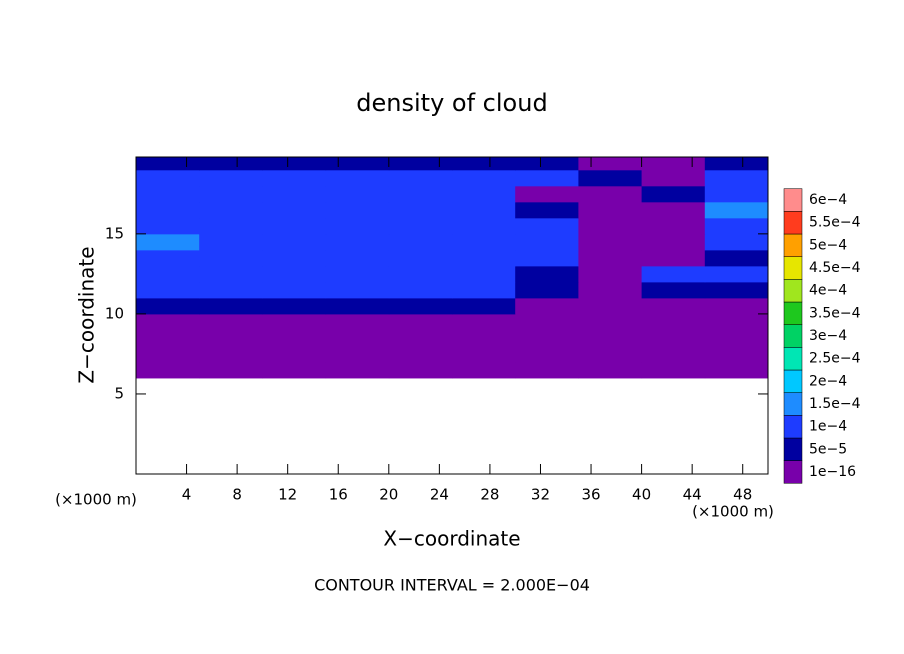 The image size is (904, 654). I want to click on colorbar-label: 5e−4, so click(828, 245).